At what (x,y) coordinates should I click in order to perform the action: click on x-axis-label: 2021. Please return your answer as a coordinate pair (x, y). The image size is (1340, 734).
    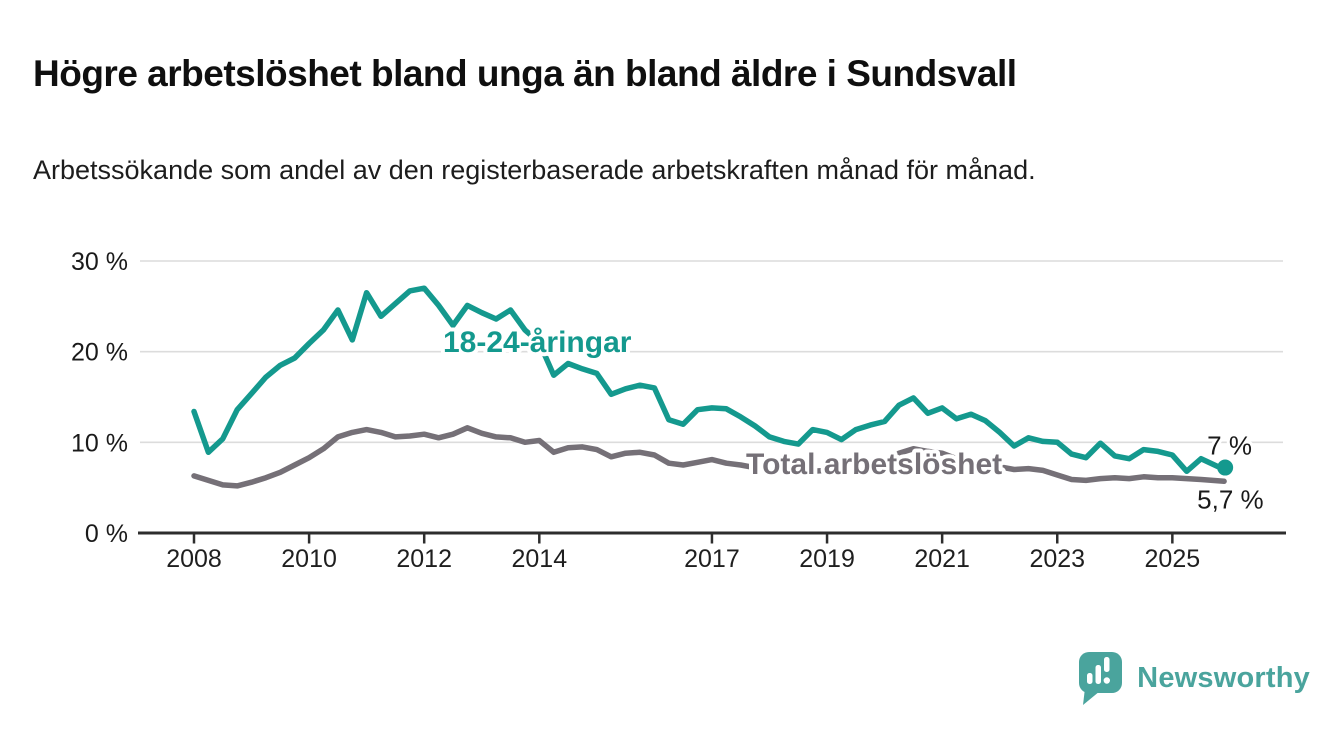
    Looking at the image, I should click on (942, 559).